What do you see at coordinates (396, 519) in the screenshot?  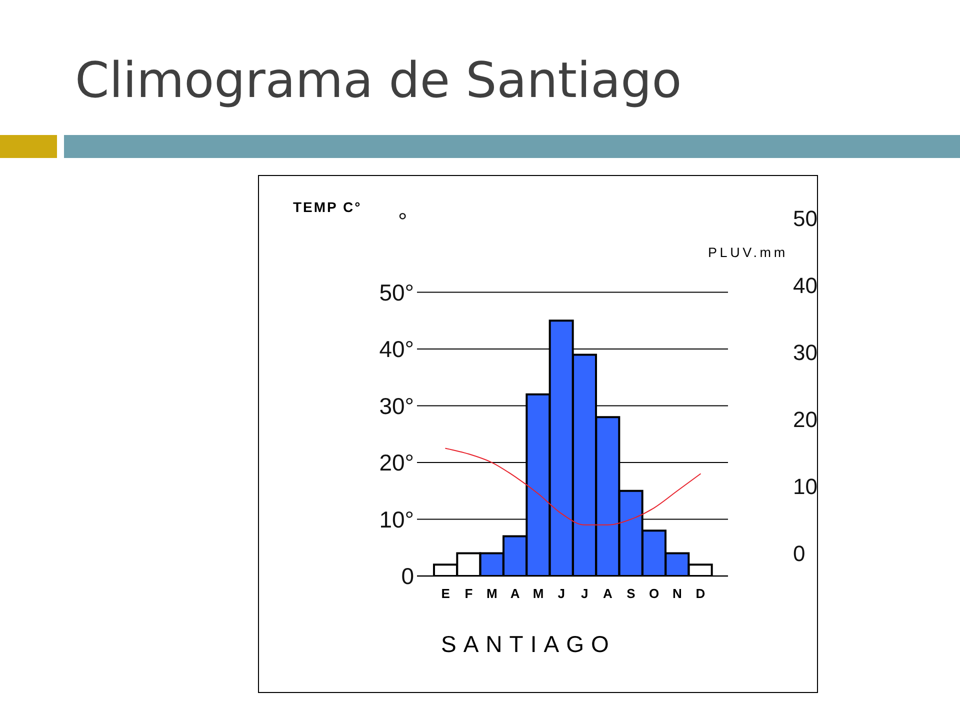 I see `y-tick-label: 10°` at bounding box center [396, 519].